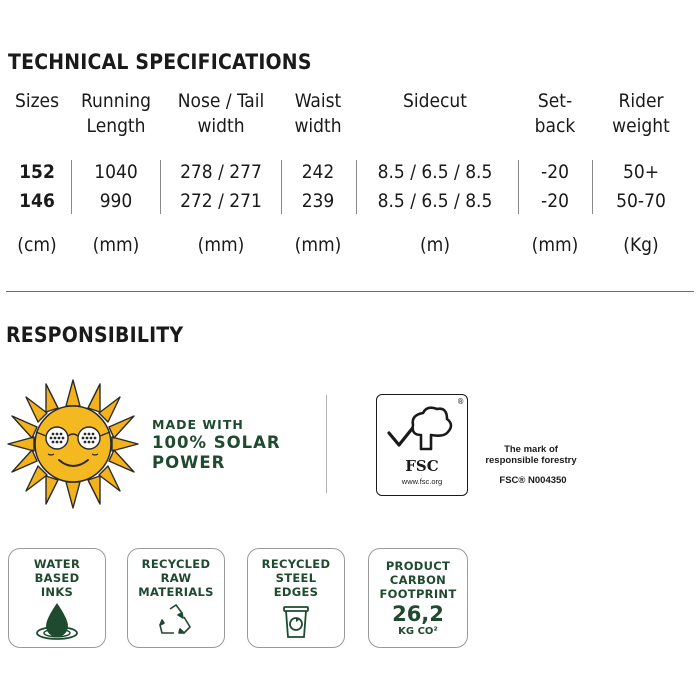 The height and width of the screenshot is (700, 700). Describe the element at coordinates (555, 113) in the screenshot. I see `header-setback: Set-back` at that location.